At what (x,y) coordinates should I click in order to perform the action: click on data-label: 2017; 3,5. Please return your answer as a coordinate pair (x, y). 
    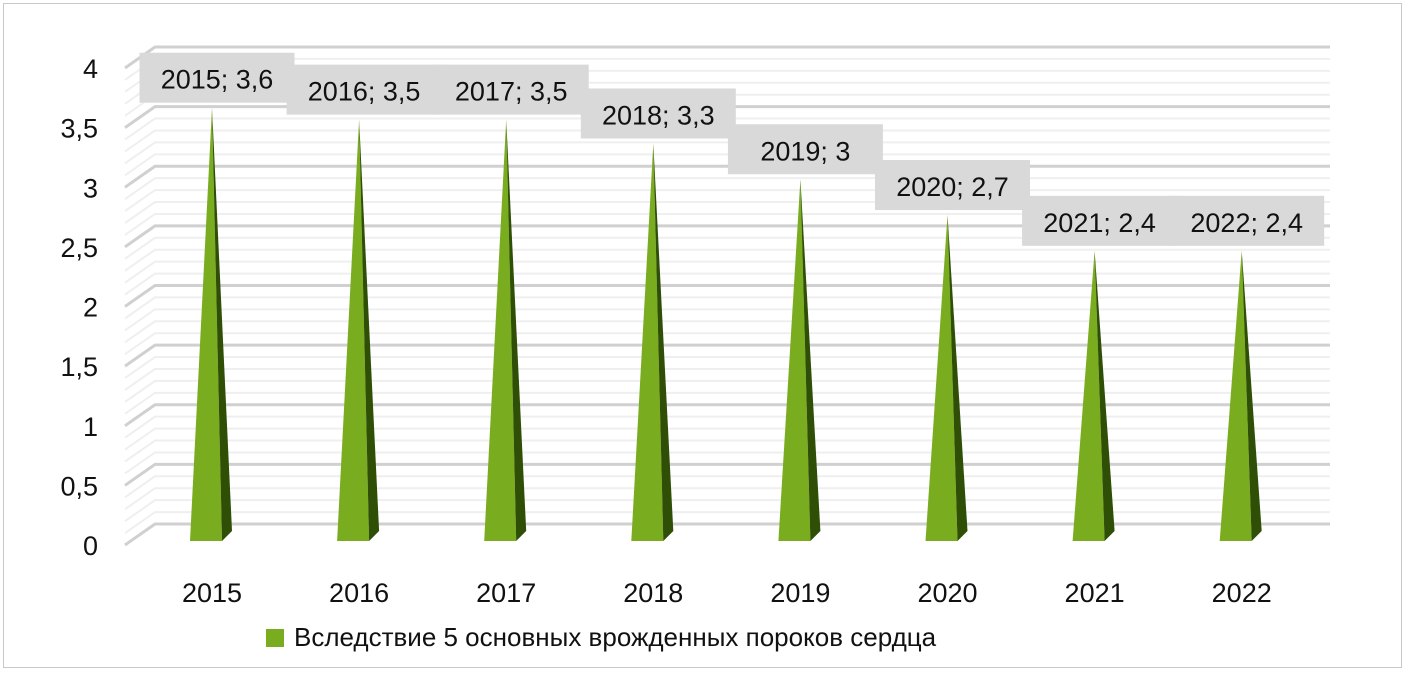
    Looking at the image, I should click on (511, 92).